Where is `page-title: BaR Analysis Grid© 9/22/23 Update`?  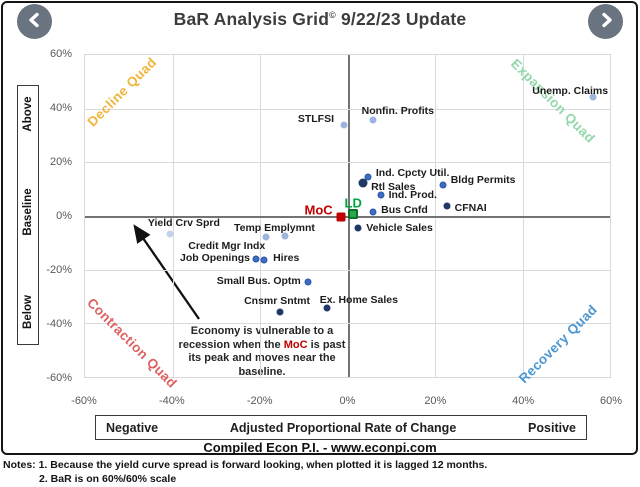 page-title: BaR Analysis Grid© 9/22/23 Update is located at coordinates (320, 19).